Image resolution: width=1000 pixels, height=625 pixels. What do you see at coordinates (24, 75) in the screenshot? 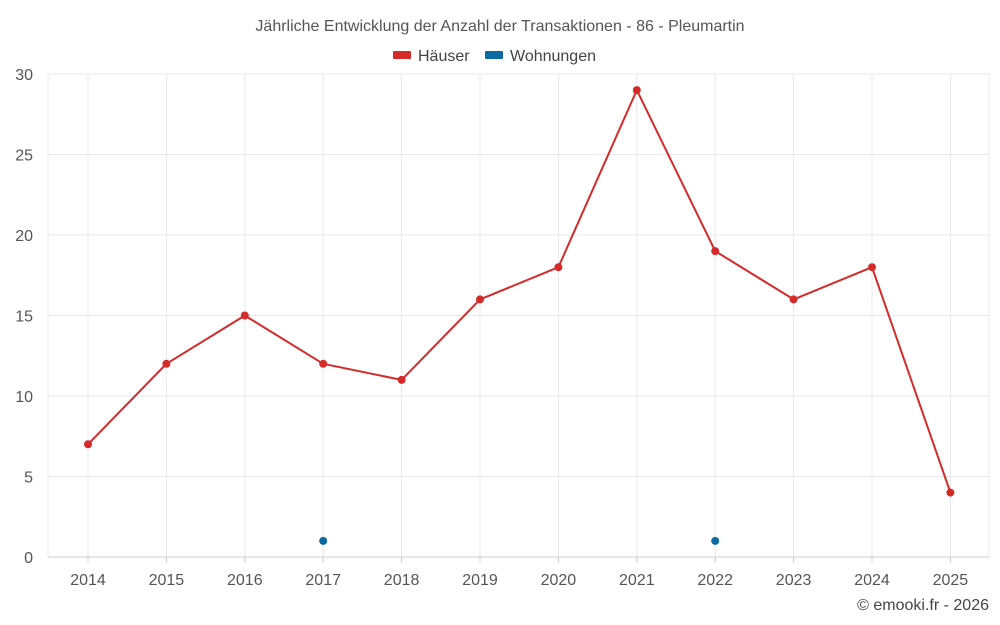
I see `y-tick-label: 30` at bounding box center [24, 75].